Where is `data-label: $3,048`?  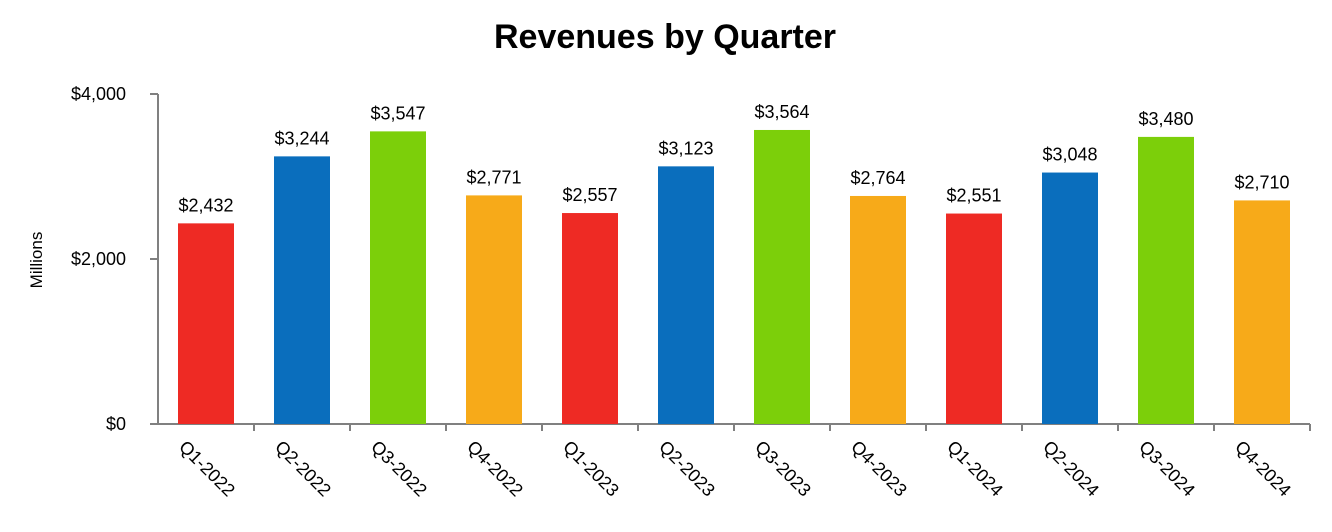 data-label: $3,048 is located at coordinates (1069, 155).